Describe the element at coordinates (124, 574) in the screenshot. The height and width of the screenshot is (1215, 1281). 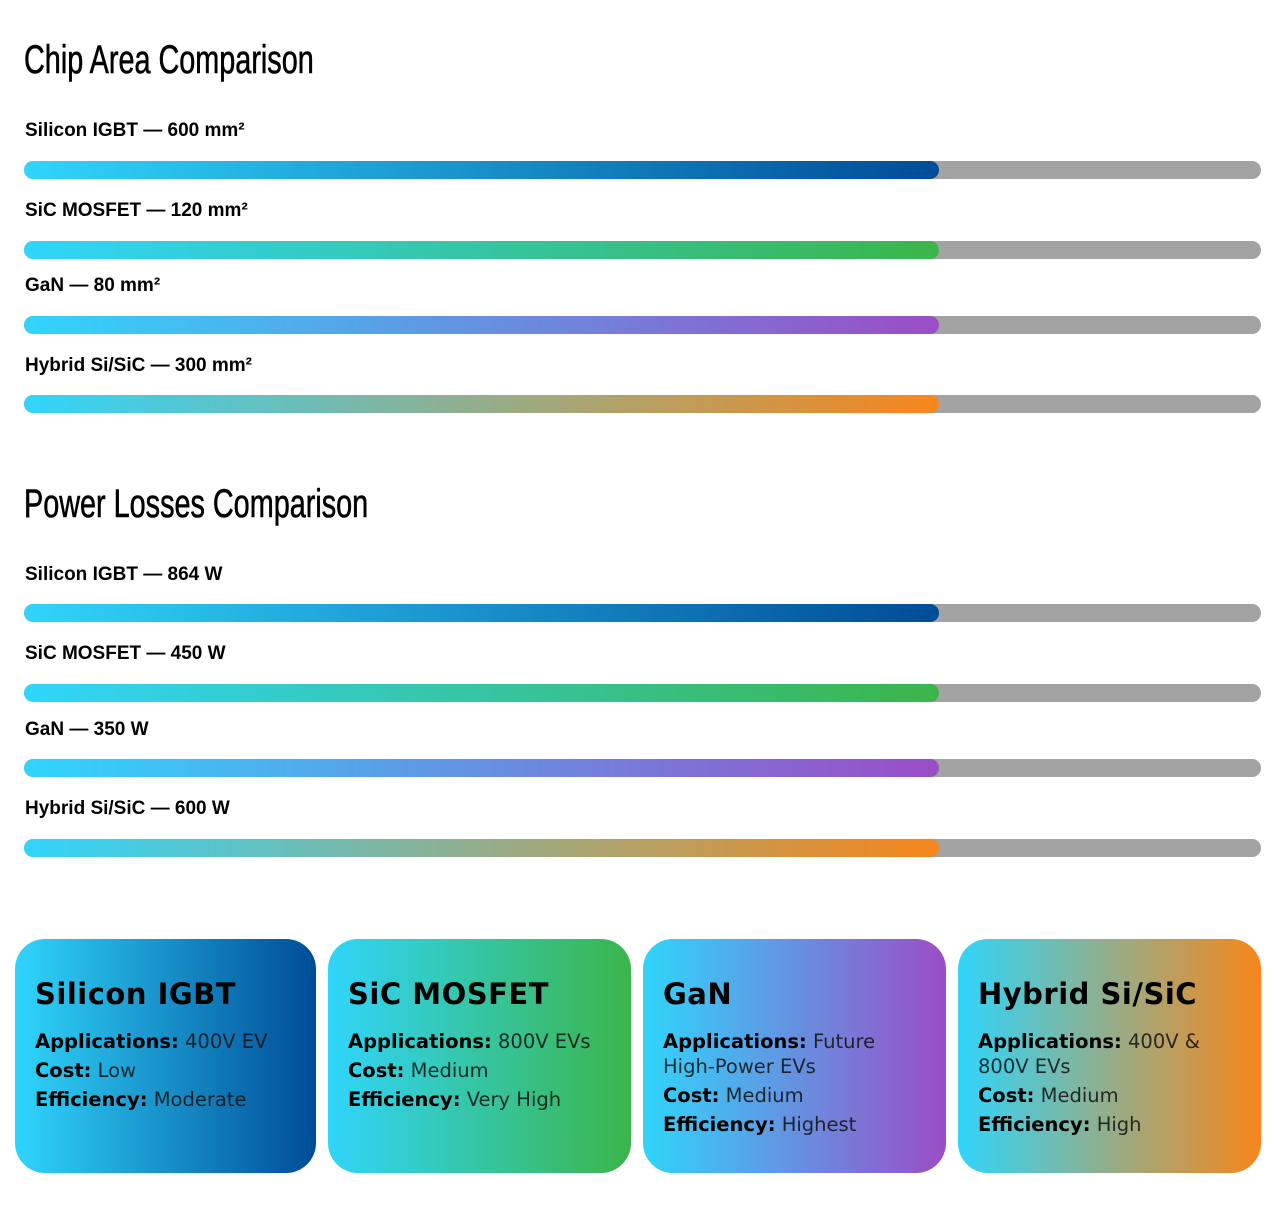
I see `bar-label: Silicon IGBT — 864 W` at that location.